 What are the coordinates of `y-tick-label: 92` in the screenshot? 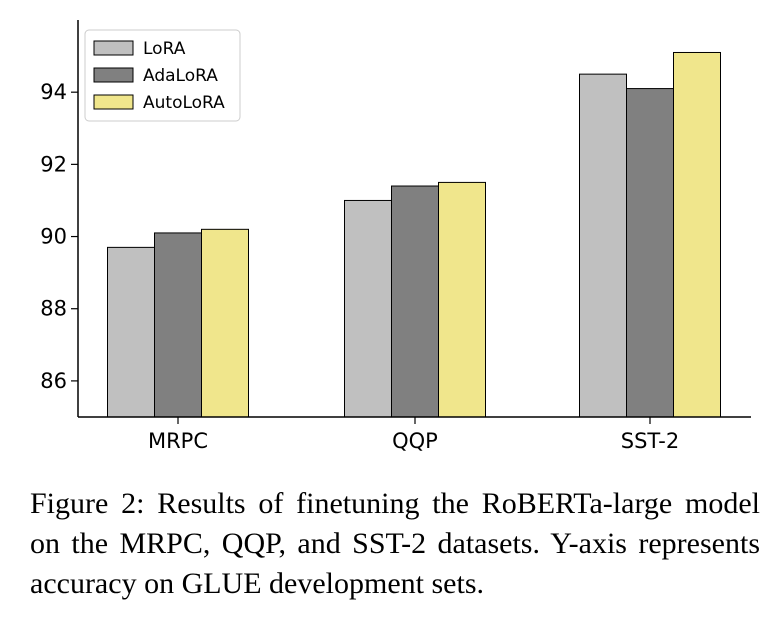 It's located at (53, 164).